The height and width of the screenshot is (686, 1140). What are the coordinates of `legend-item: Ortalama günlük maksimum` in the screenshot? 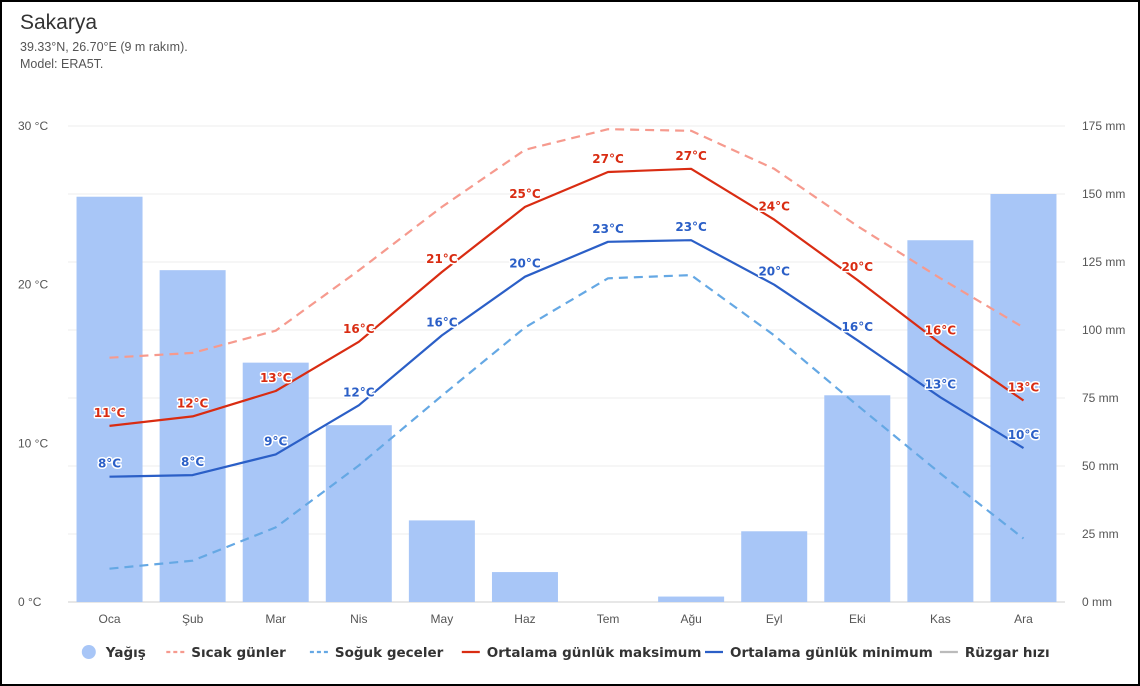 It's located at (581, 653).